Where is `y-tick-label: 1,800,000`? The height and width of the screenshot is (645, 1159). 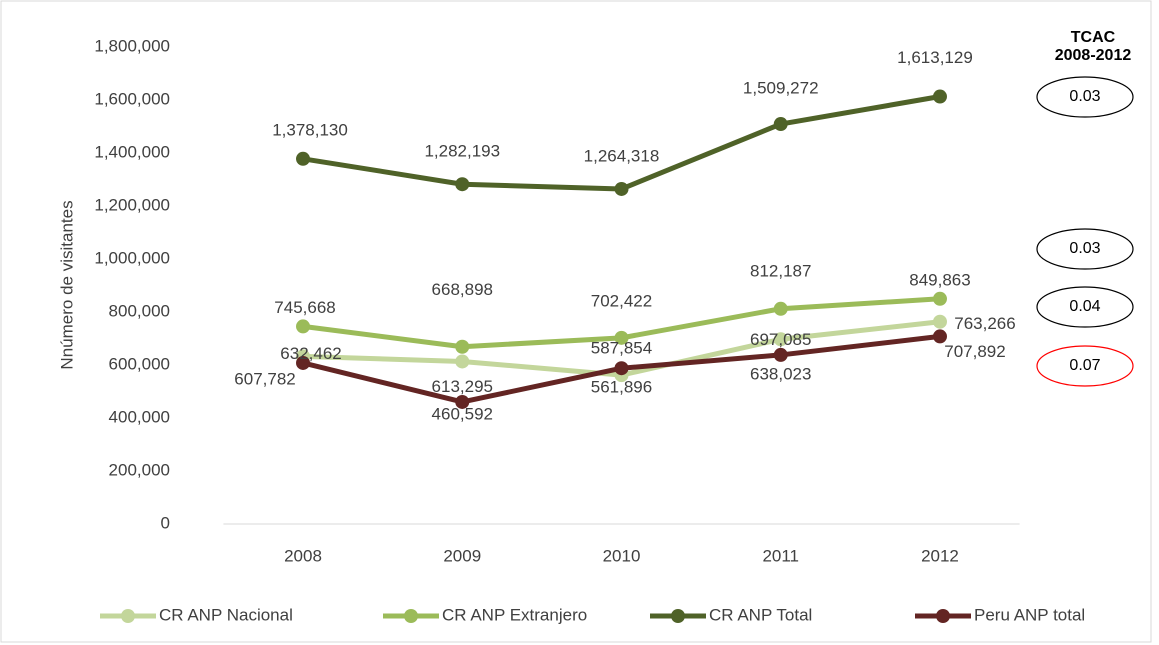 y-tick-label: 1,800,000 is located at coordinates (132, 45).